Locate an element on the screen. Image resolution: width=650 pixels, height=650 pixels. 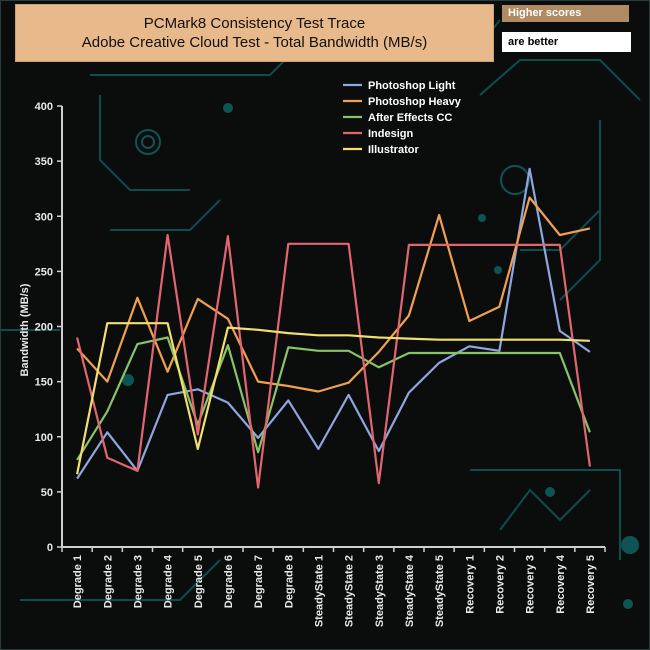
x-tick-label: Degrade 1 is located at coordinates (78, 581).